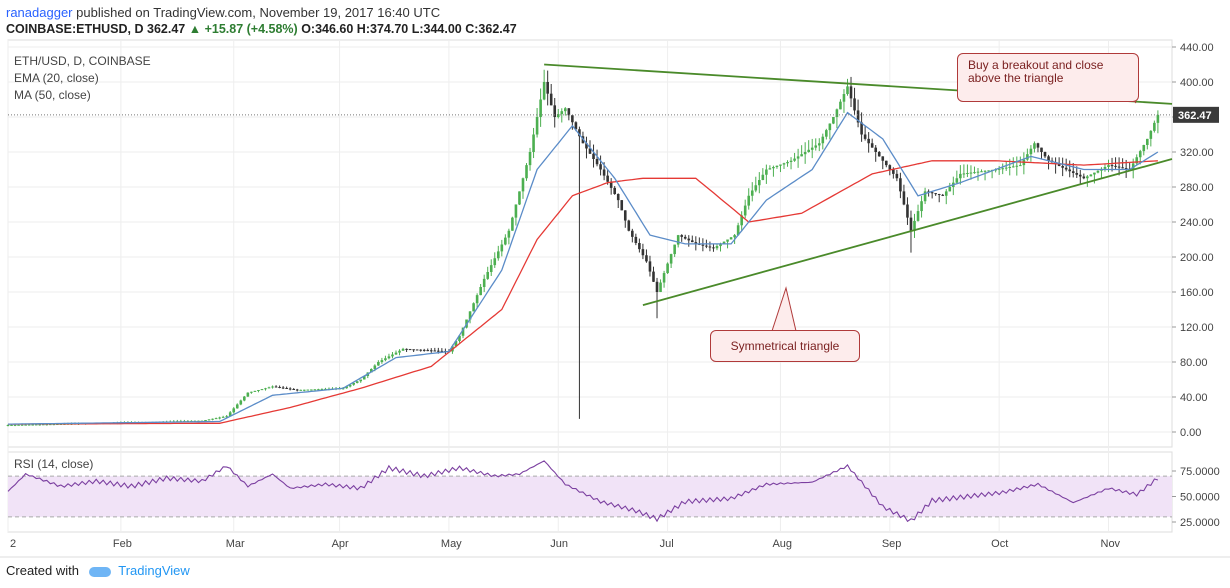 This screenshot has width=1230, height=588. Describe the element at coordinates (1197, 258) in the screenshot. I see `y-tick-label: 200.00` at that location.